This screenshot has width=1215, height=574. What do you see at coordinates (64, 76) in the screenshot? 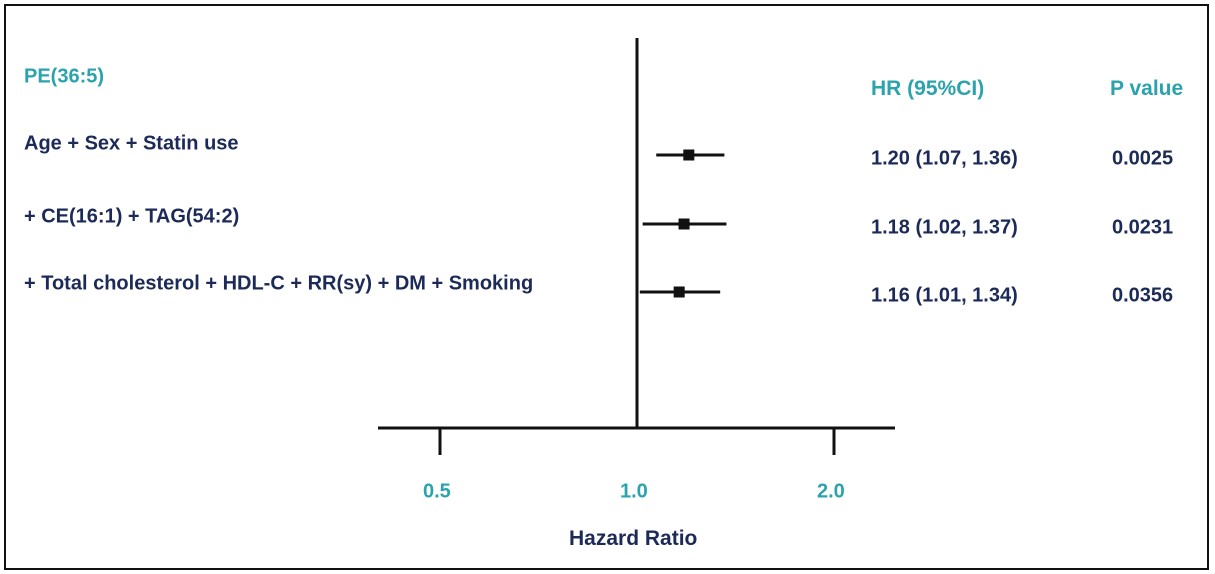
I see `exposure-label: PE(36:5)` at bounding box center [64, 76].